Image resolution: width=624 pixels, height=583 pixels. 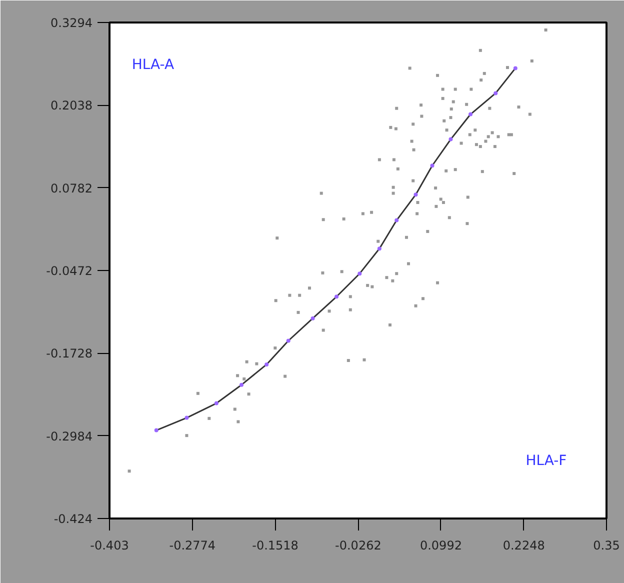 I want to click on x-tick-label: -0.2774, so click(x=192, y=545).